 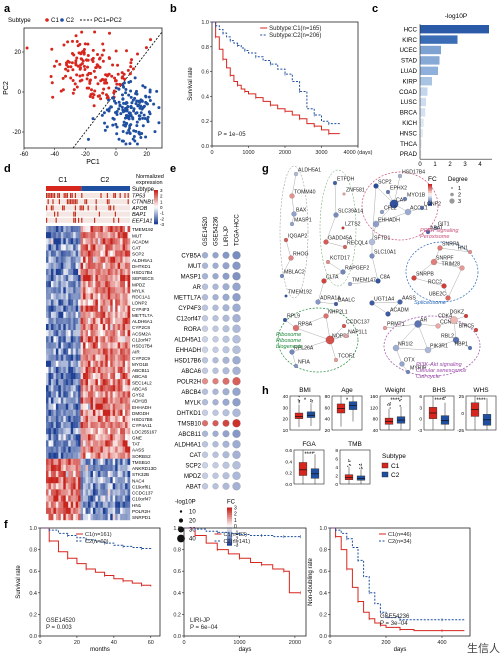 I want to click on category-label: HNSC, so click(x=408, y=133).